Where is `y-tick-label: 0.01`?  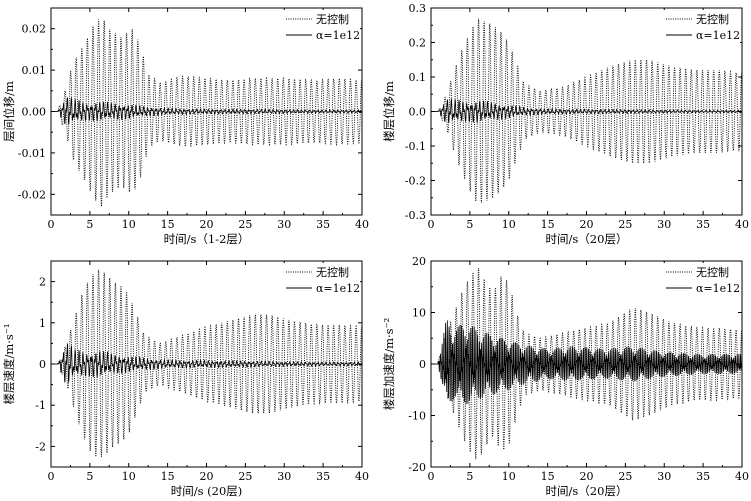
y-tick-label: 0.01 is located at coordinates (34, 70).